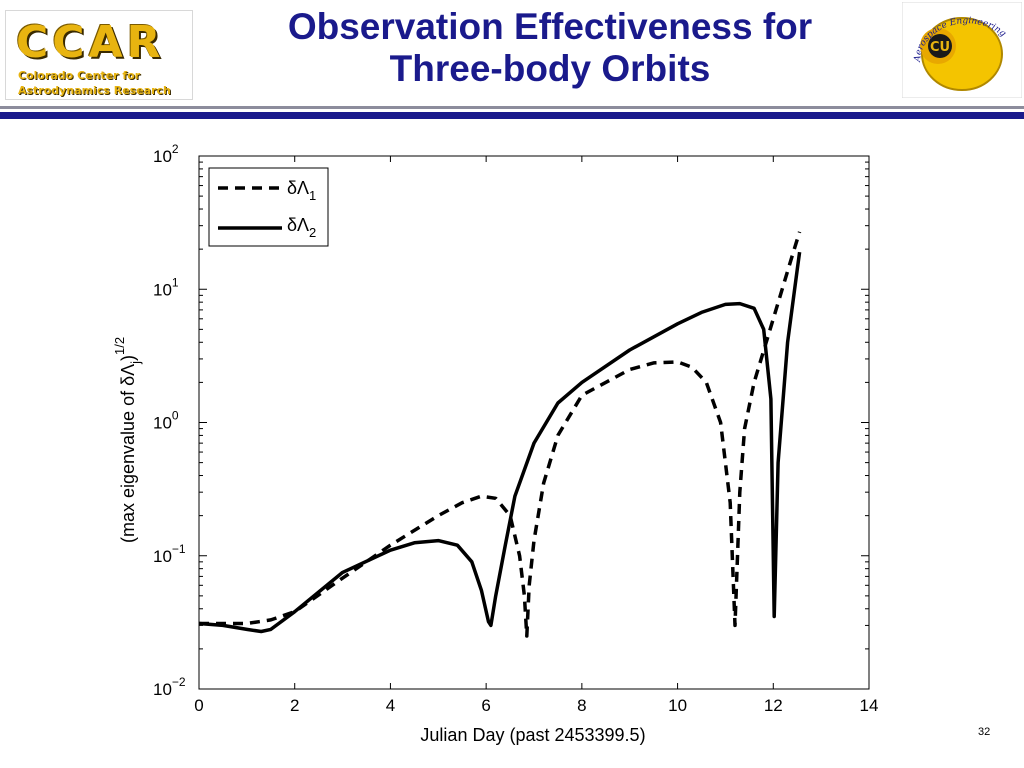 Image resolution: width=1024 pixels, height=768 pixels. Describe the element at coordinates (119, 346) in the screenshot. I see `y-axis-label-sup: 1/2` at that location.